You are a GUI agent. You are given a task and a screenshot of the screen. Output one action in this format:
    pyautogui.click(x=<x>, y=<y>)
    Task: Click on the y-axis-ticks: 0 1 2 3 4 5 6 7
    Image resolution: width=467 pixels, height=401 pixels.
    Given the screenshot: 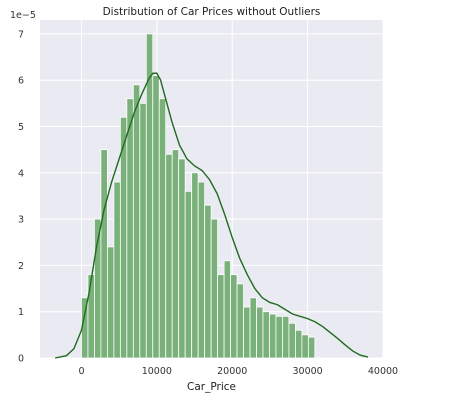 What is the action you would take?
    pyautogui.click(x=21, y=196)
    